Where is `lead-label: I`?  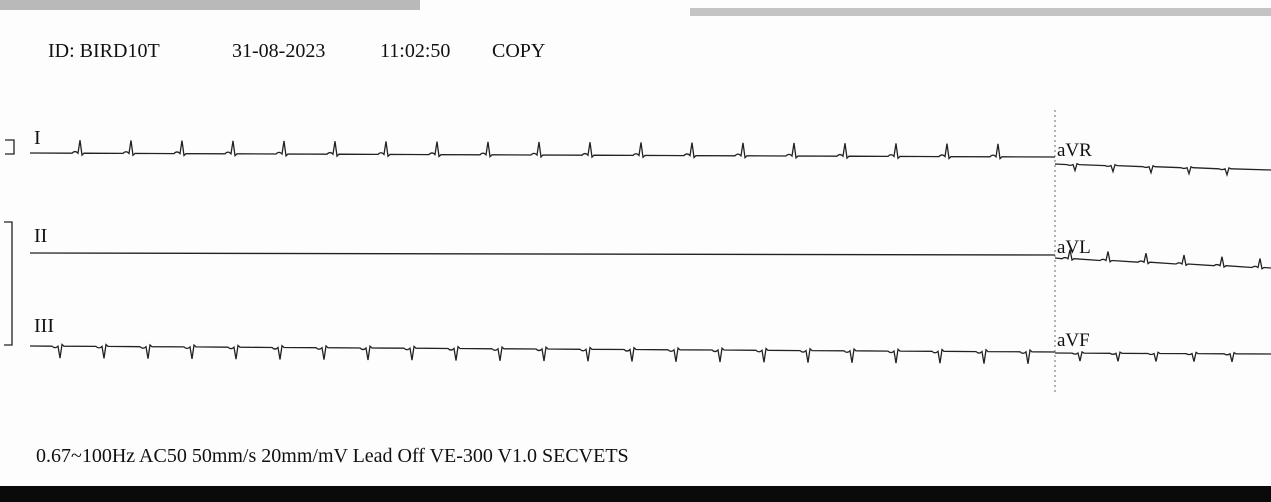
lead-label: I is located at coordinates (37, 138).